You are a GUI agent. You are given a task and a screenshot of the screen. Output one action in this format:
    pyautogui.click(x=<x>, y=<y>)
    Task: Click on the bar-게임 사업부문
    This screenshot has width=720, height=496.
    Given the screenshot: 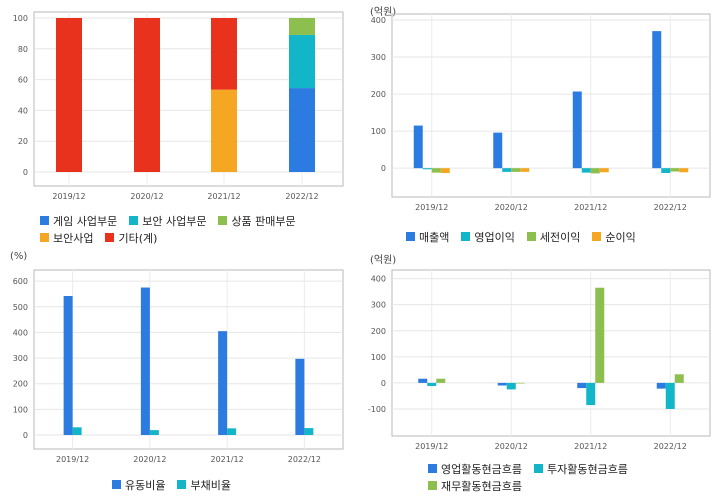 What is the action you would take?
    pyautogui.click(x=302, y=130)
    